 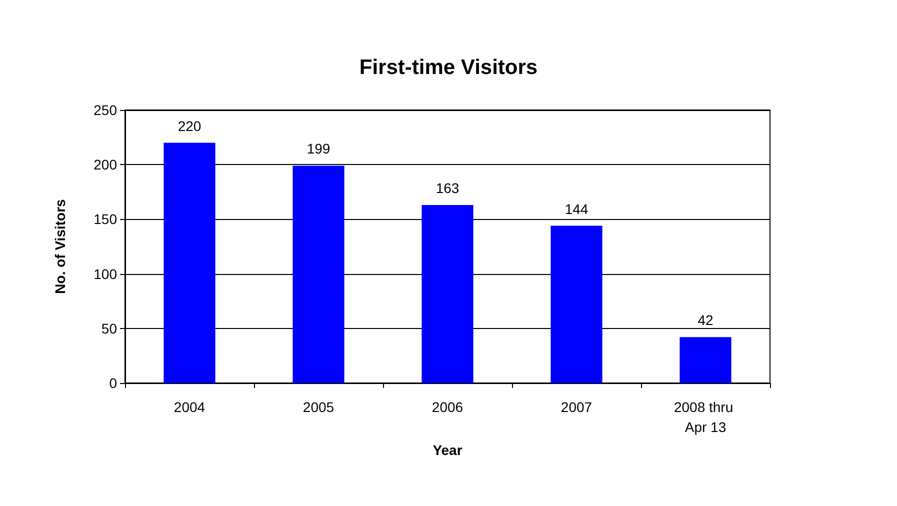 What do you see at coordinates (106, 219) in the screenshot?
I see `y-tick-label: 150` at bounding box center [106, 219].